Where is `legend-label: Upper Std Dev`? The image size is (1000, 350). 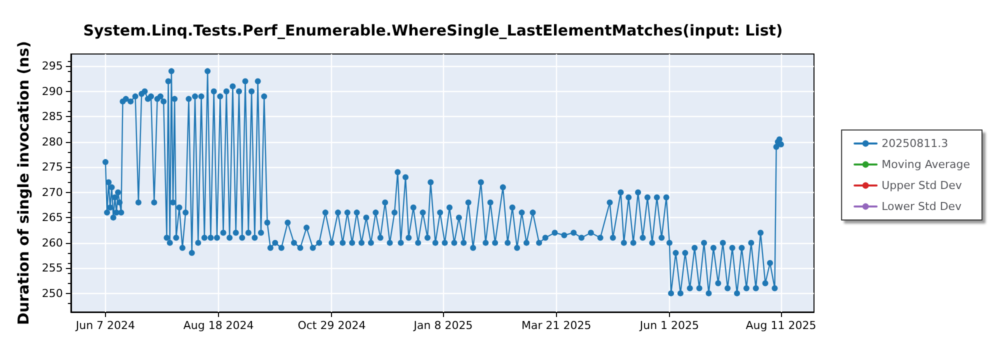 legend-label: Upper Std Dev is located at coordinates (922, 185).